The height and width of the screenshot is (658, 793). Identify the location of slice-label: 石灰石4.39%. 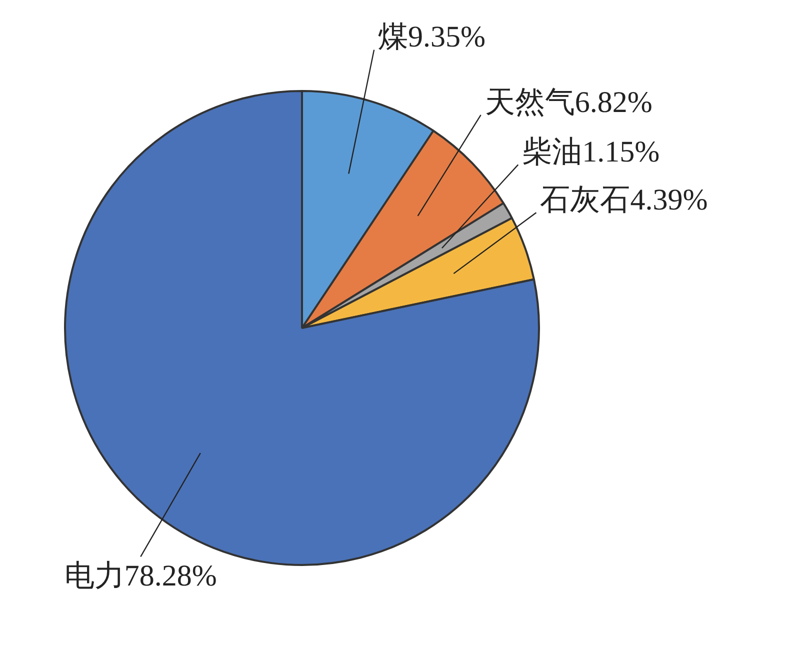
(624, 200).